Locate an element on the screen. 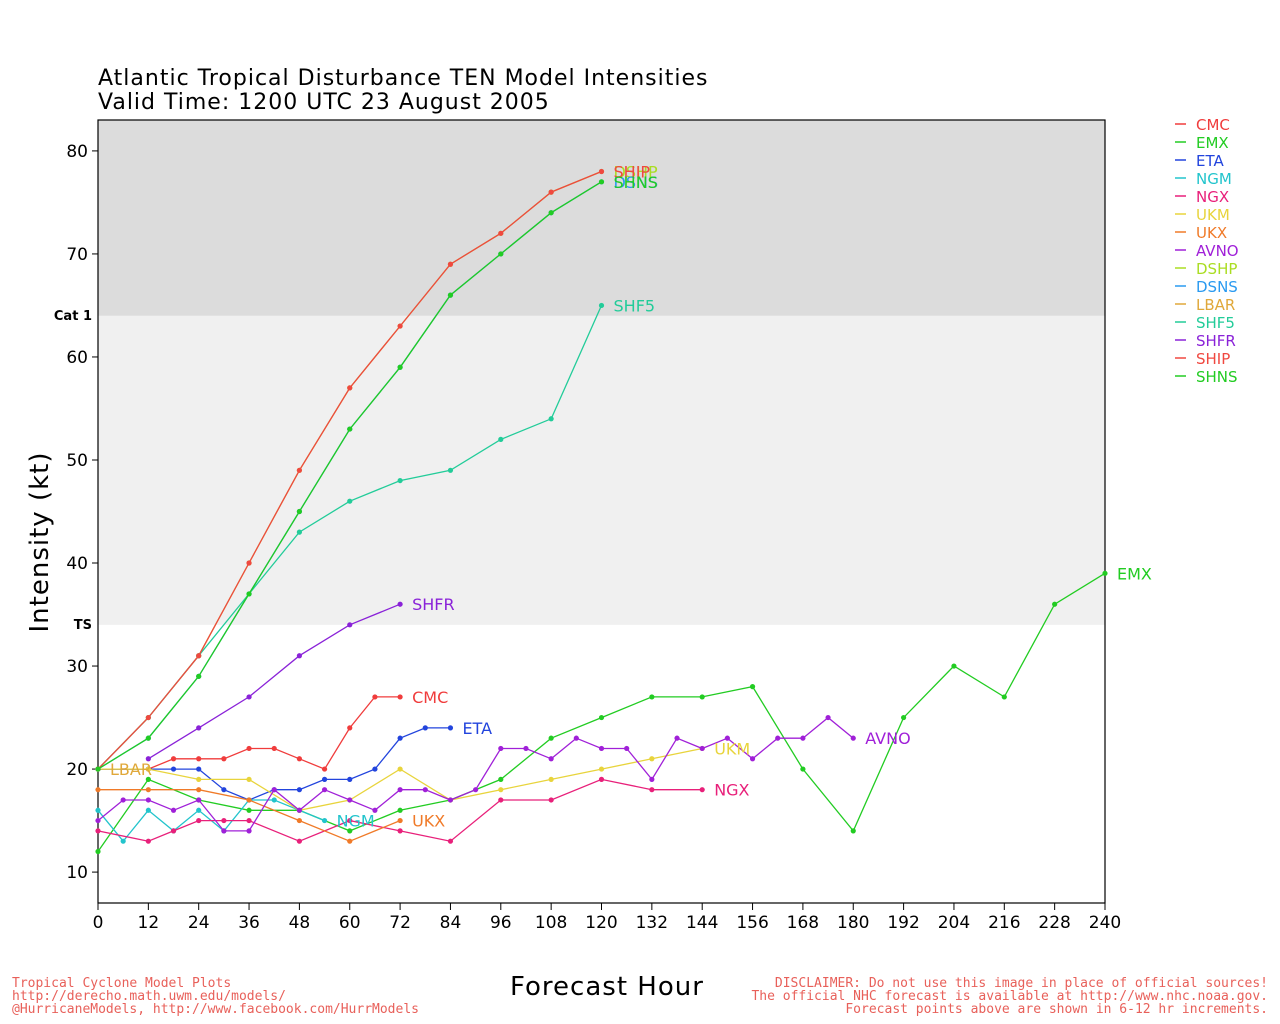 The image size is (1280, 1024). x-tick-label: 48 is located at coordinates (300, 923).